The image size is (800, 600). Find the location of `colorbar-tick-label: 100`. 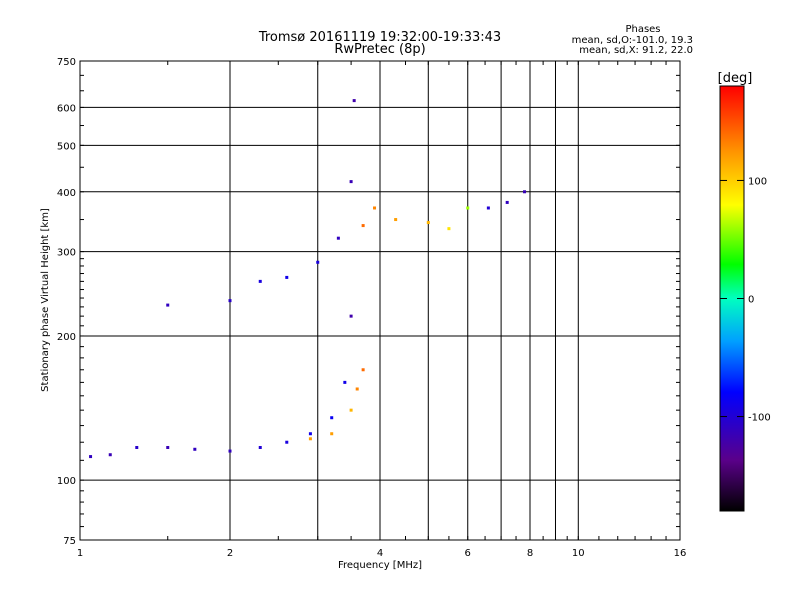

colorbar-tick-label: 100 is located at coordinates (757, 181).